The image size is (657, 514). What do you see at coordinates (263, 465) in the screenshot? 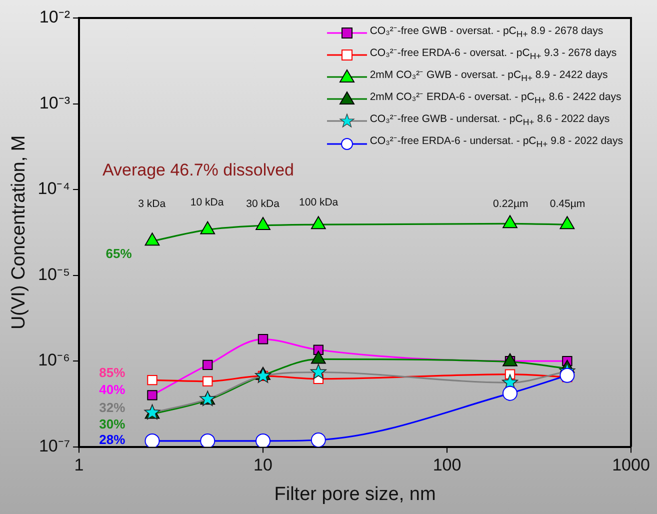
I see `x-tick-label: 10` at bounding box center [263, 465].